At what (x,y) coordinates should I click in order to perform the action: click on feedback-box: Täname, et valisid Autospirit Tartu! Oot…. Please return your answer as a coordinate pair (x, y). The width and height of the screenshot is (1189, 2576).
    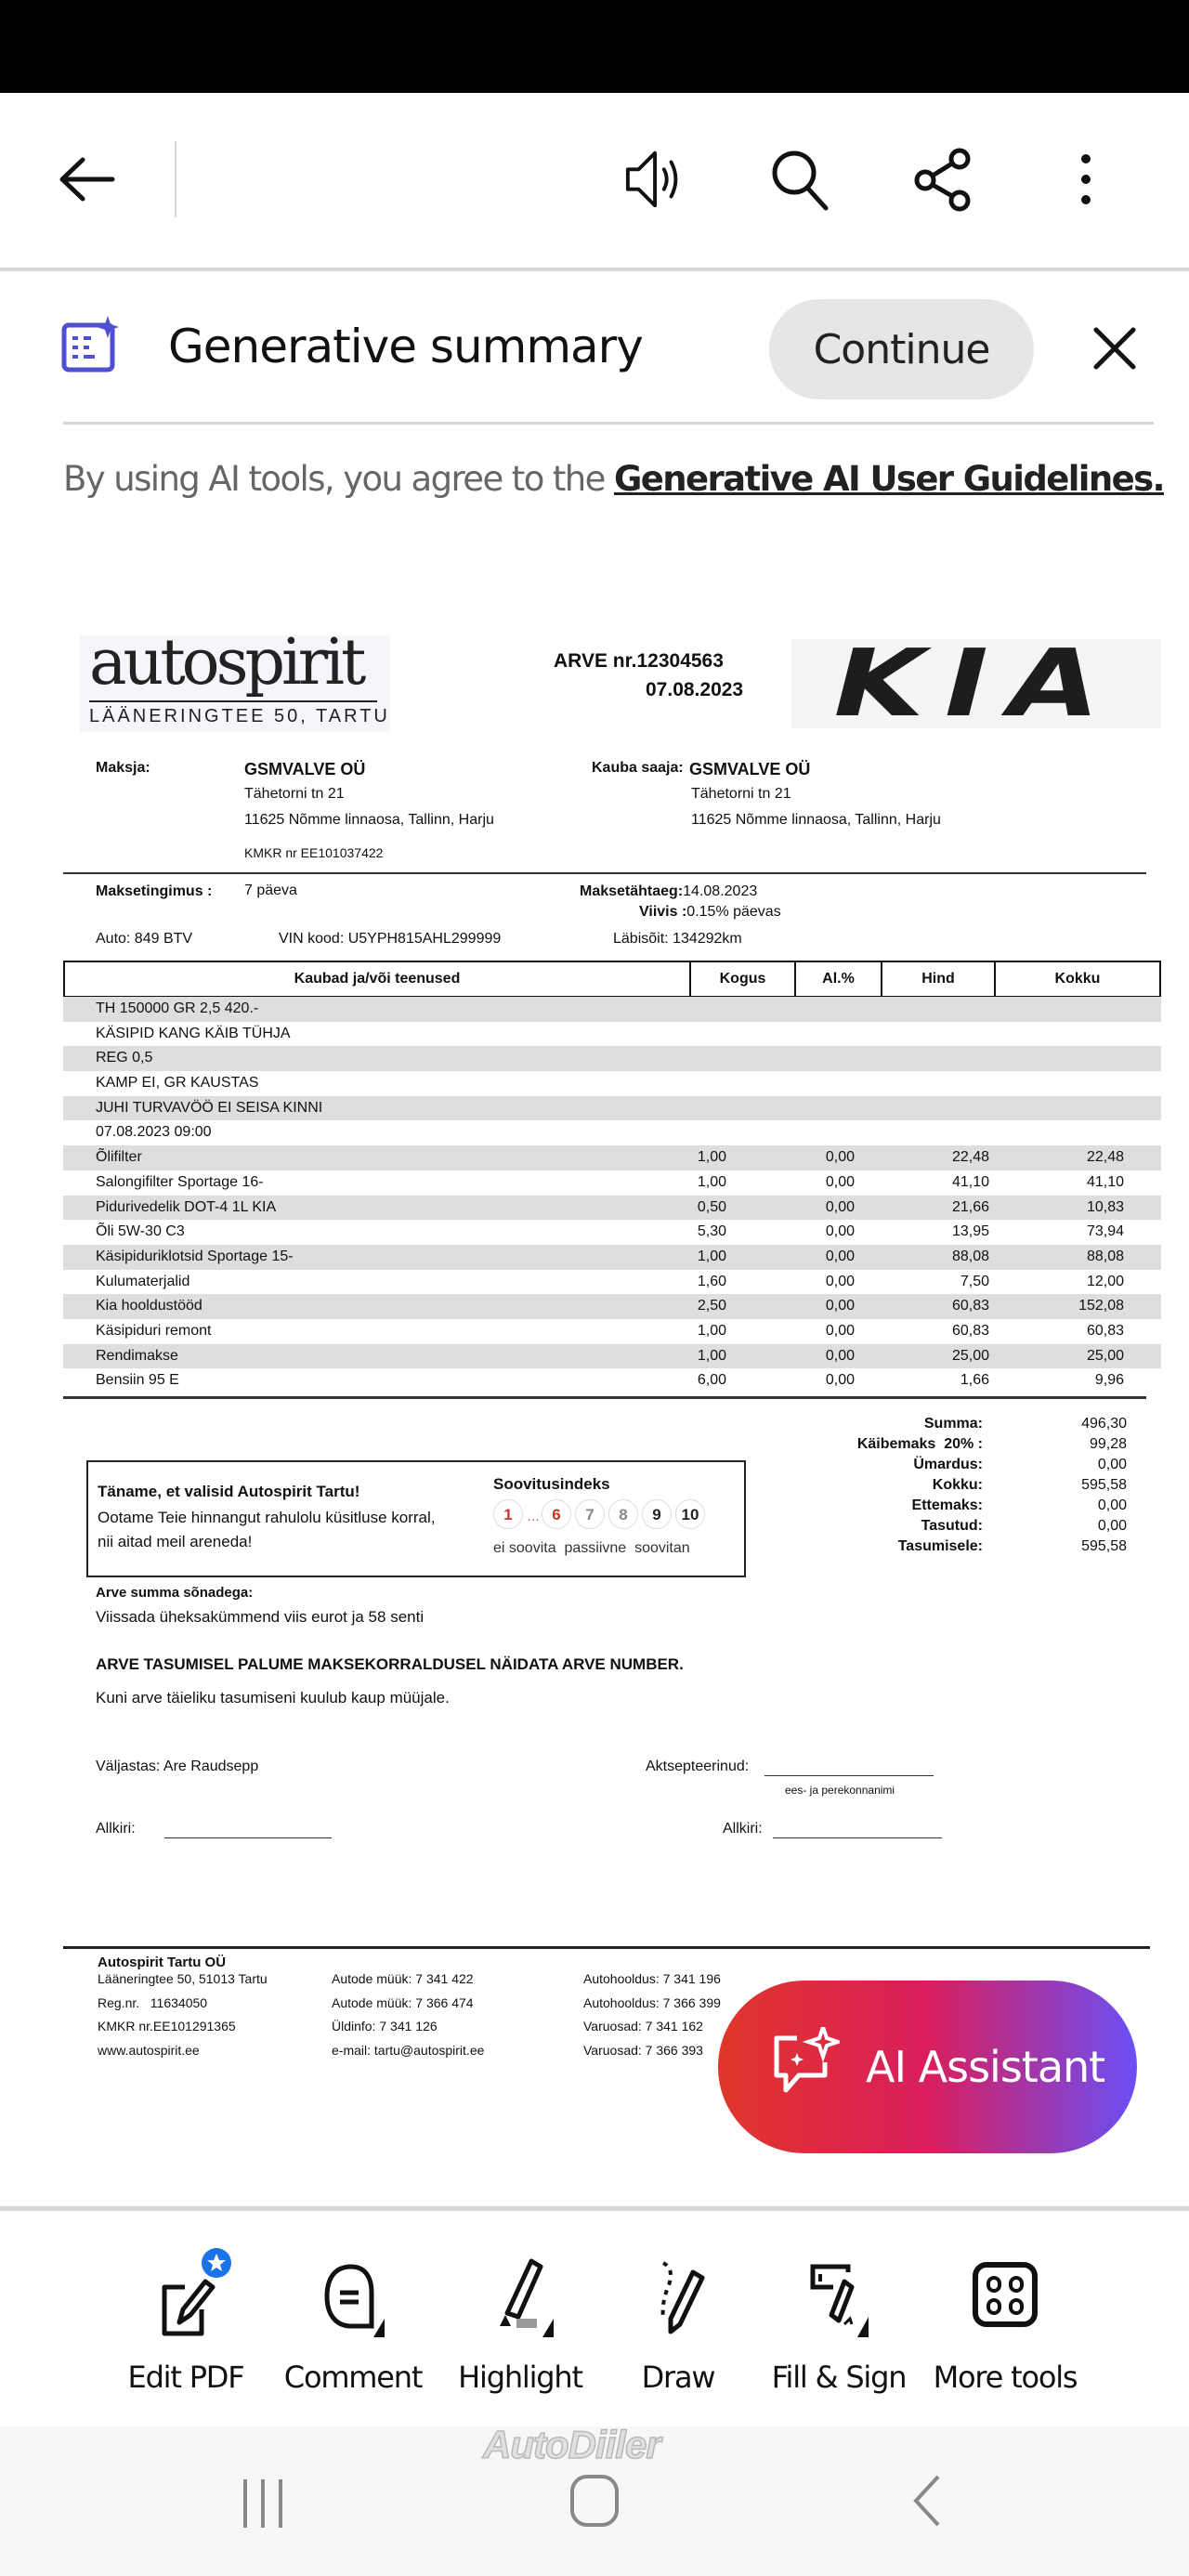
    Looking at the image, I should click on (416, 1518).